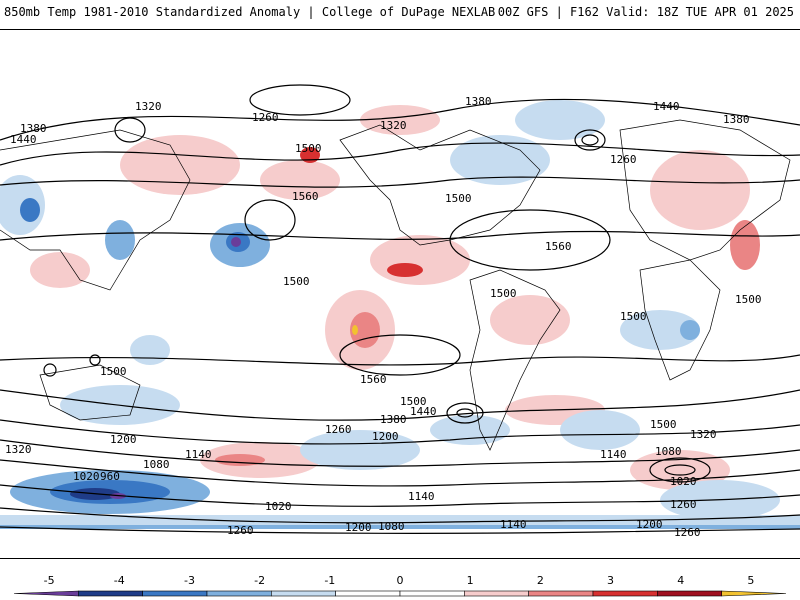 The height and width of the screenshot is (600, 800). What do you see at coordinates (189, 580) in the screenshot?
I see `colorbar-tick: -3` at bounding box center [189, 580].